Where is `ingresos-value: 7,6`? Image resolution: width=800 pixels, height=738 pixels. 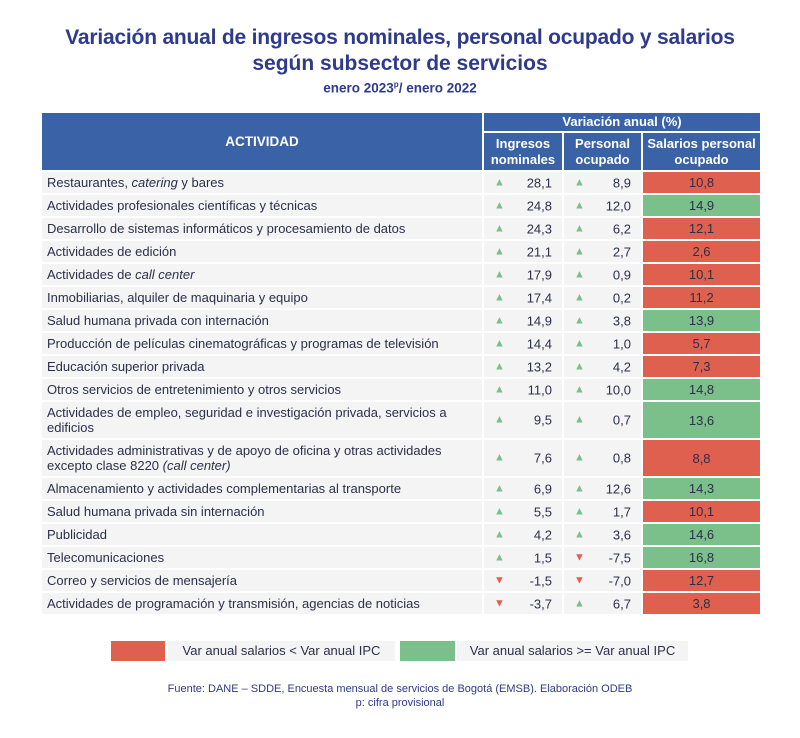
ingresos-value: 7,6 is located at coordinates (542, 458).